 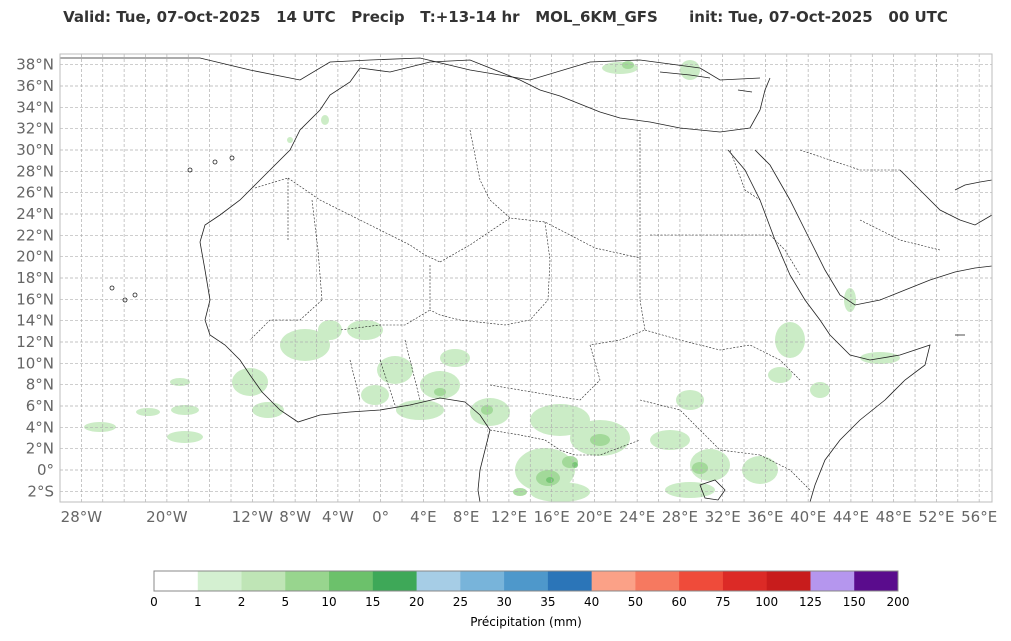 I want to click on latitude-label: 20°N, so click(x=35, y=257).